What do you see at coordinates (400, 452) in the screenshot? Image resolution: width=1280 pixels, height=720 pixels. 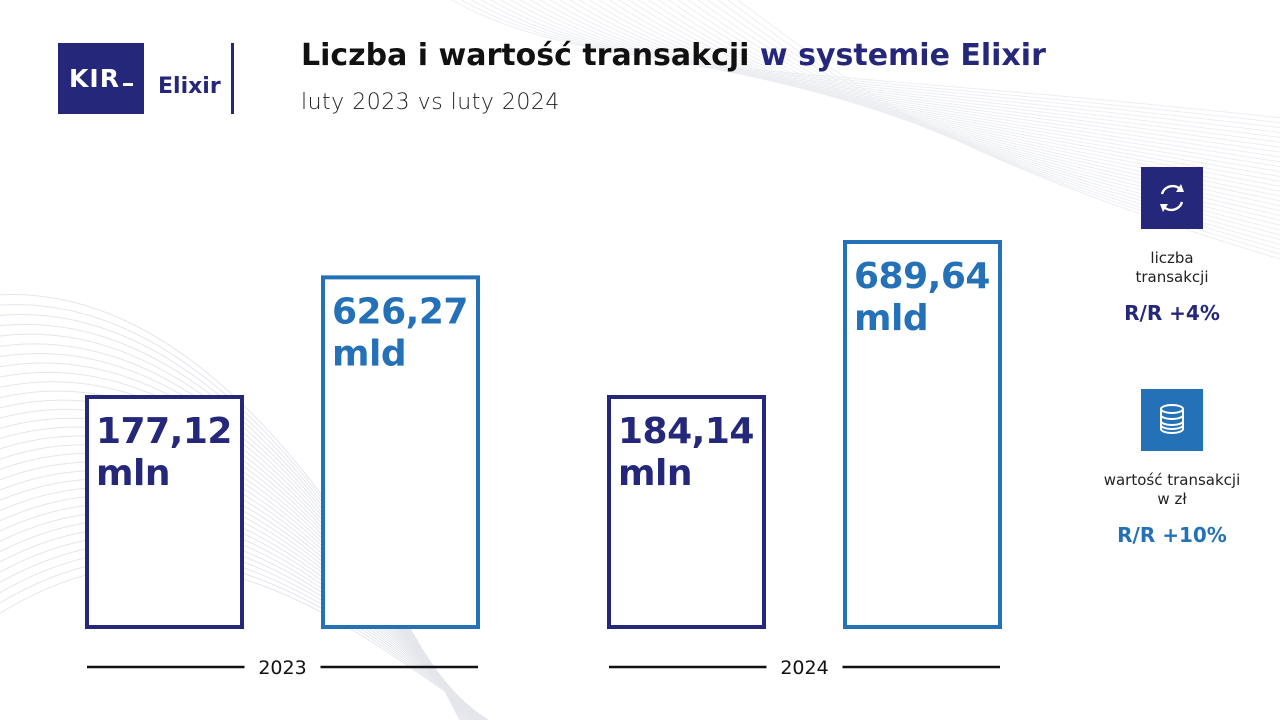 I see `bar-2023-value` at bounding box center [400, 452].